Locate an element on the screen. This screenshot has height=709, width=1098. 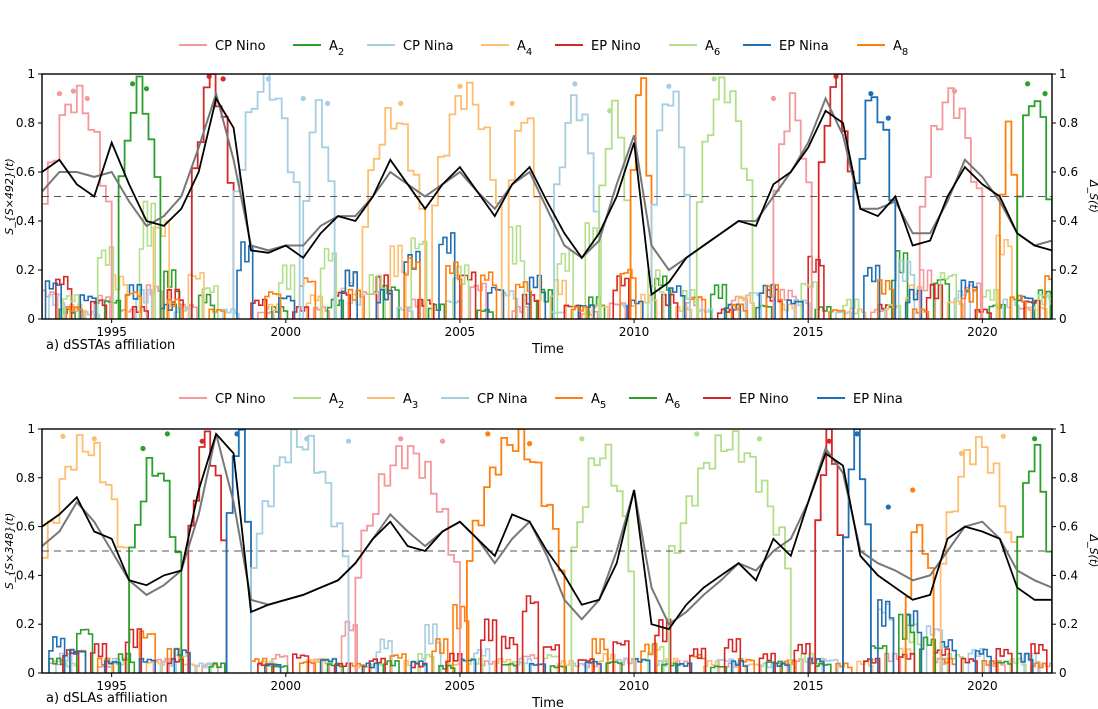
y-tick-label-left: 0.2 is located at coordinates (25, 270).